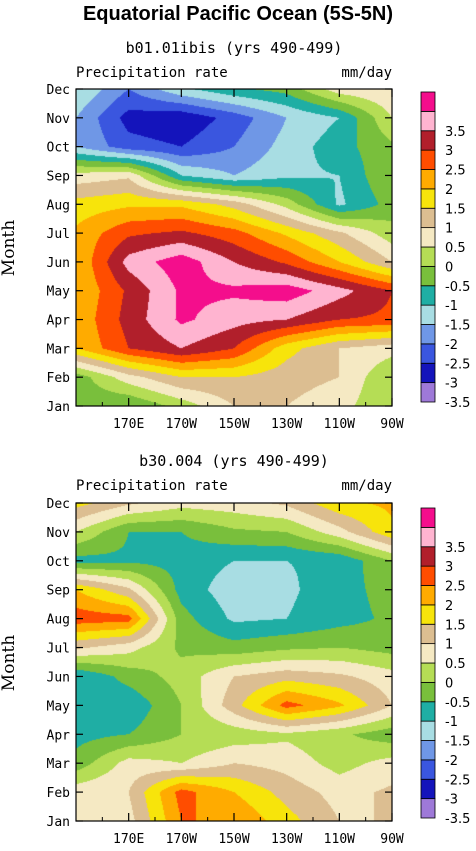  What do you see at coordinates (58, 263) in the screenshot?
I see `y-tick-label: Jun` at bounding box center [58, 263].